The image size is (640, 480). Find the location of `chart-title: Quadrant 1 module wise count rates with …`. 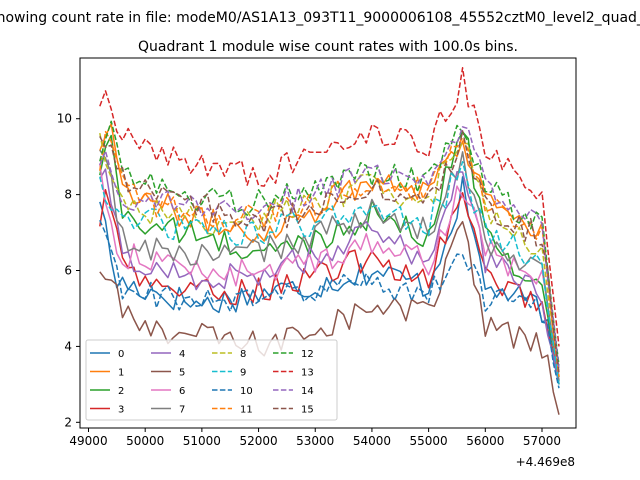

chart-title: Quadrant 1 module wise count rates with … is located at coordinates (328, 47).